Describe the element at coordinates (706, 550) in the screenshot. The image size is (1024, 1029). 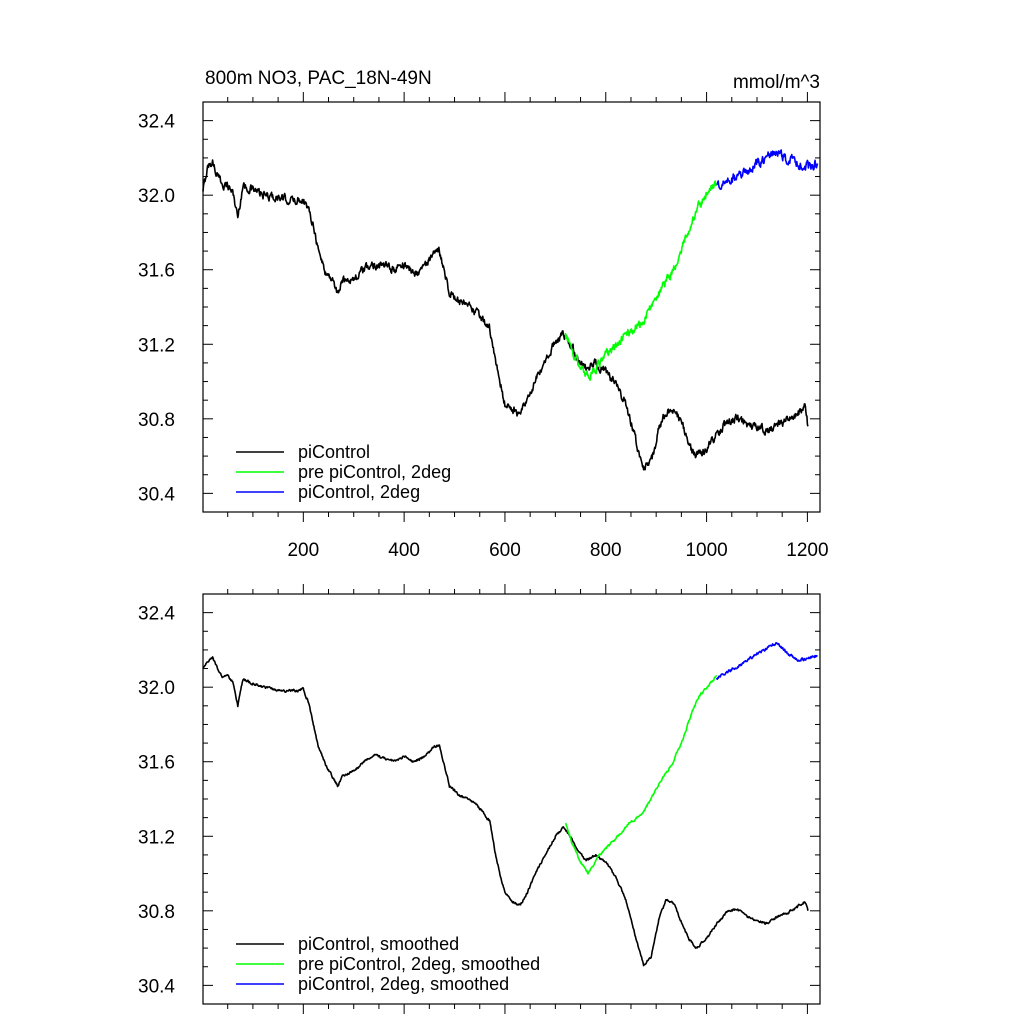
I see `x-tick-label: 1000` at that location.